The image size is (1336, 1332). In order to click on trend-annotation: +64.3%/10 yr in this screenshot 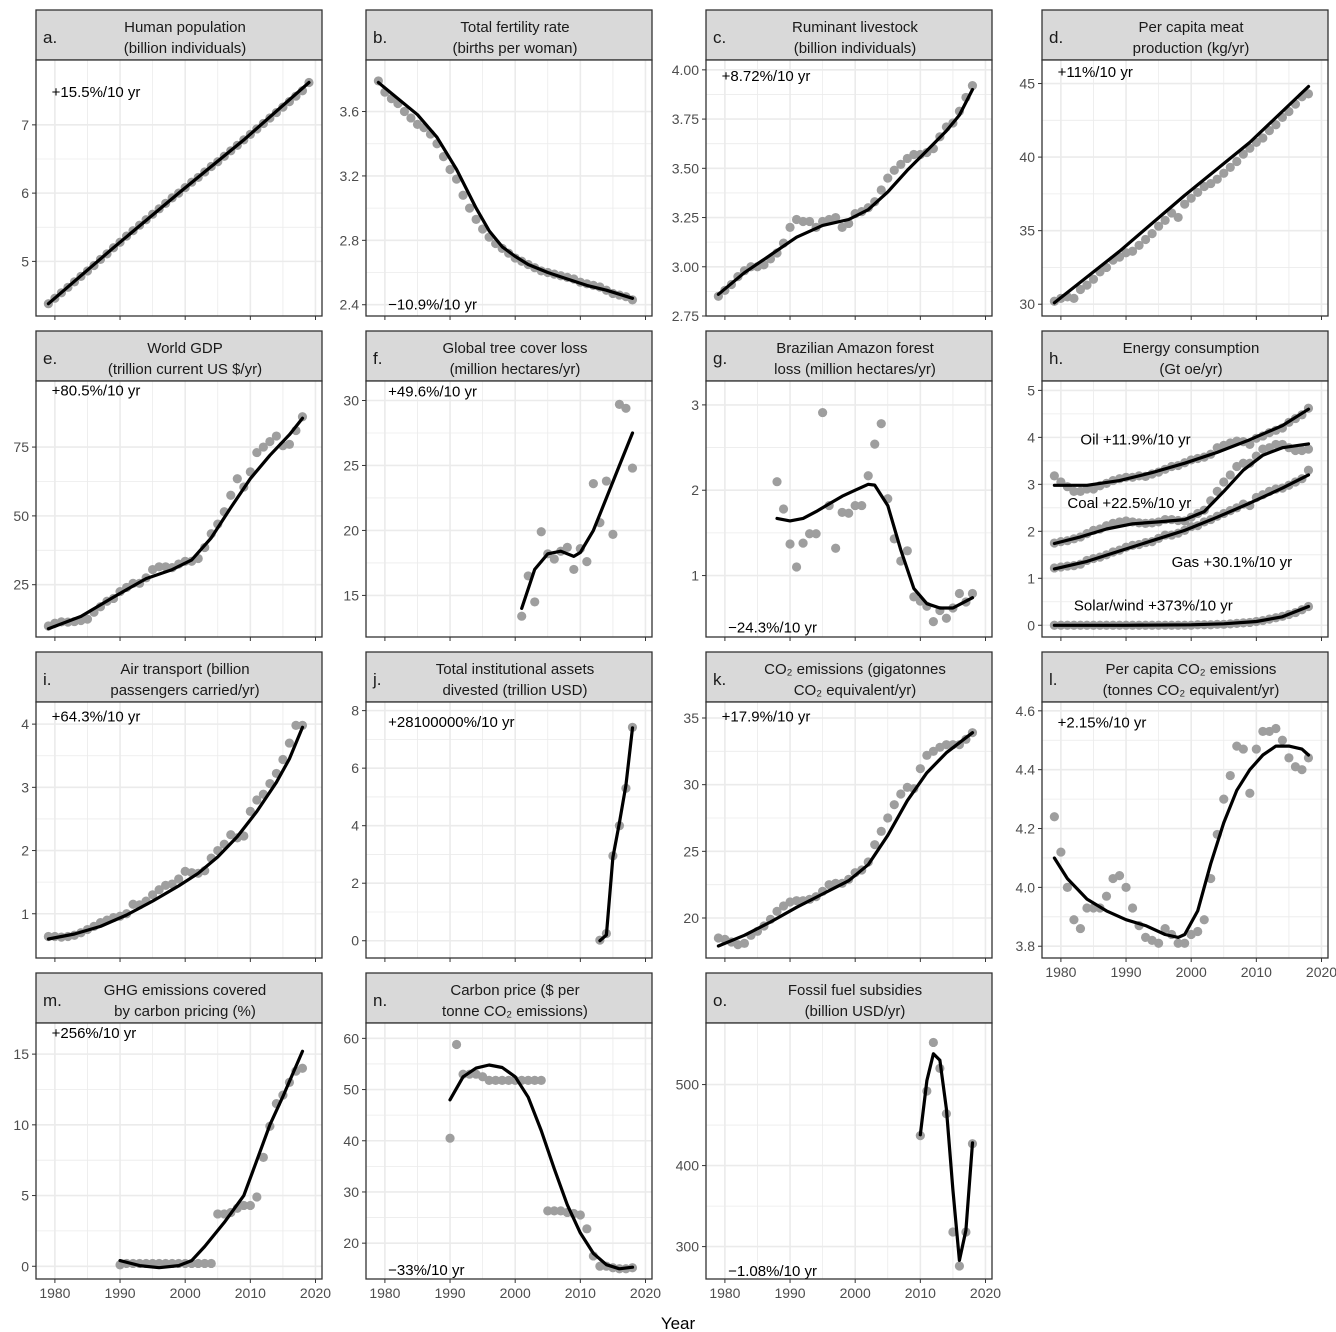, I will do `click(96, 717)`.